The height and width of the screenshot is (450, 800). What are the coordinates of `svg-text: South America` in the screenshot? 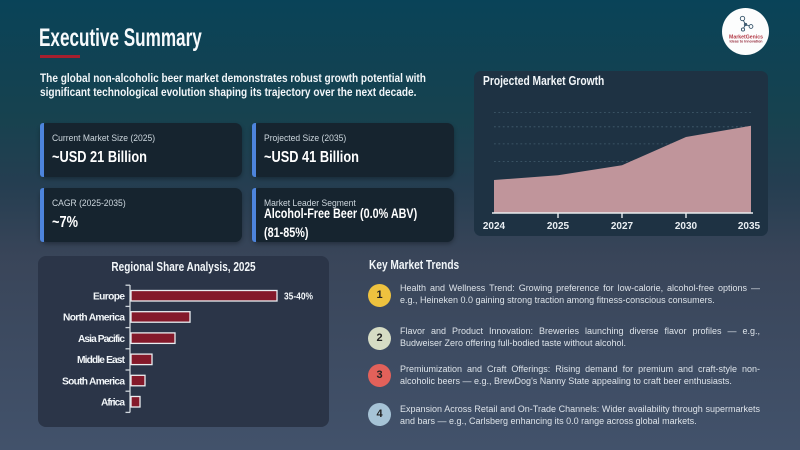 It's located at (93, 381).